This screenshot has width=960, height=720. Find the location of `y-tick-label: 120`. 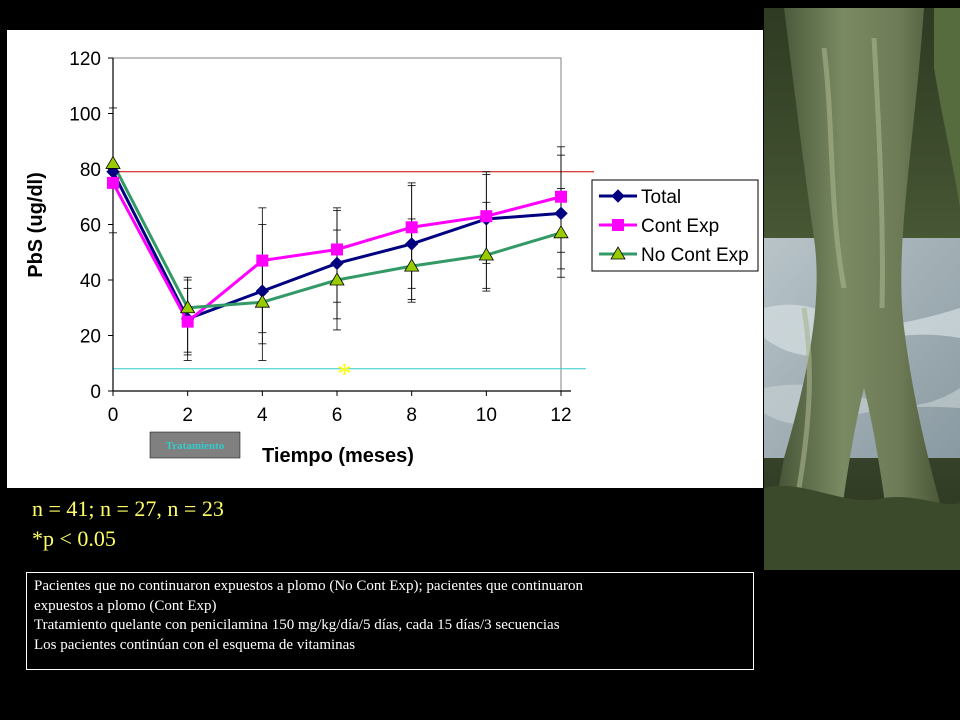

y-tick-label: 120 is located at coordinates (85, 59).